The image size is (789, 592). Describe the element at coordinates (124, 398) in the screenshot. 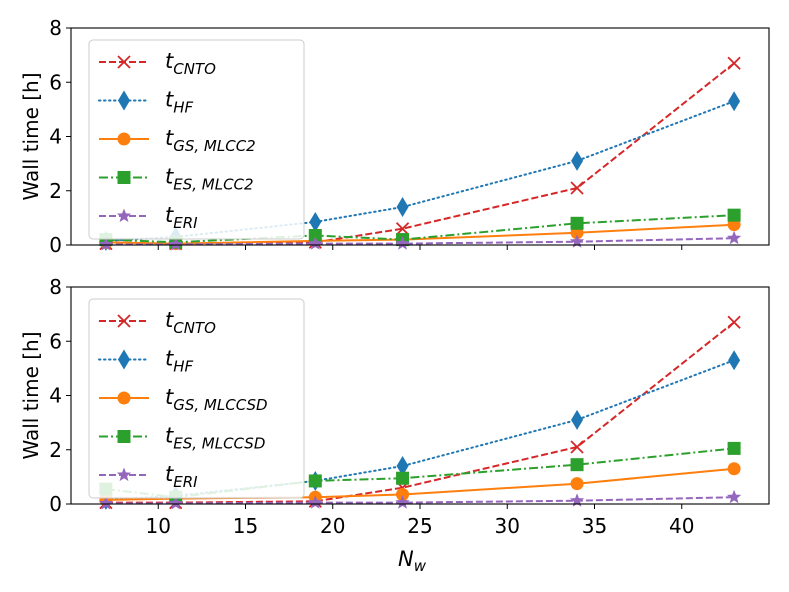

I see `legend-marker-gs-mlccsd` at that location.